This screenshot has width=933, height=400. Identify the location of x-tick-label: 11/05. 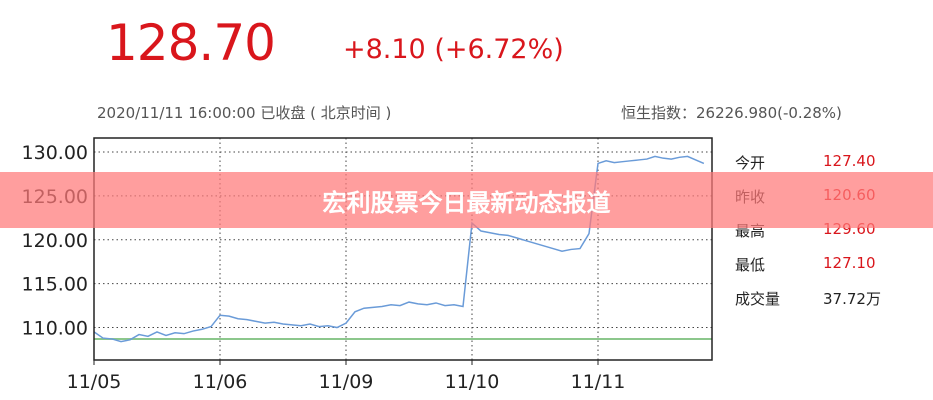
(94, 382).